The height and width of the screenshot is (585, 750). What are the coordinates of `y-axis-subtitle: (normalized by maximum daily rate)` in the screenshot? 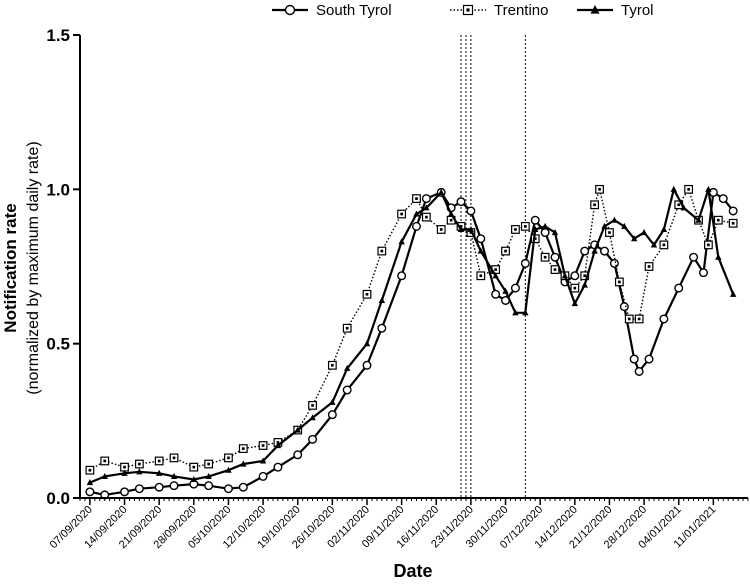 It's located at (33, 267).